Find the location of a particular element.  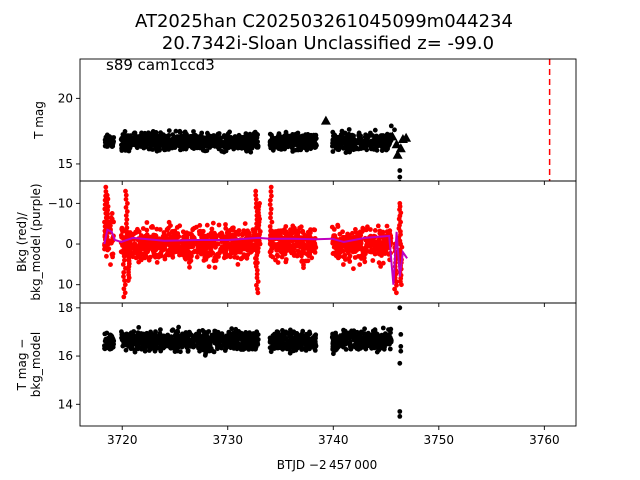

y-axis-label-line: bkg_model is located at coordinates (36, 365).